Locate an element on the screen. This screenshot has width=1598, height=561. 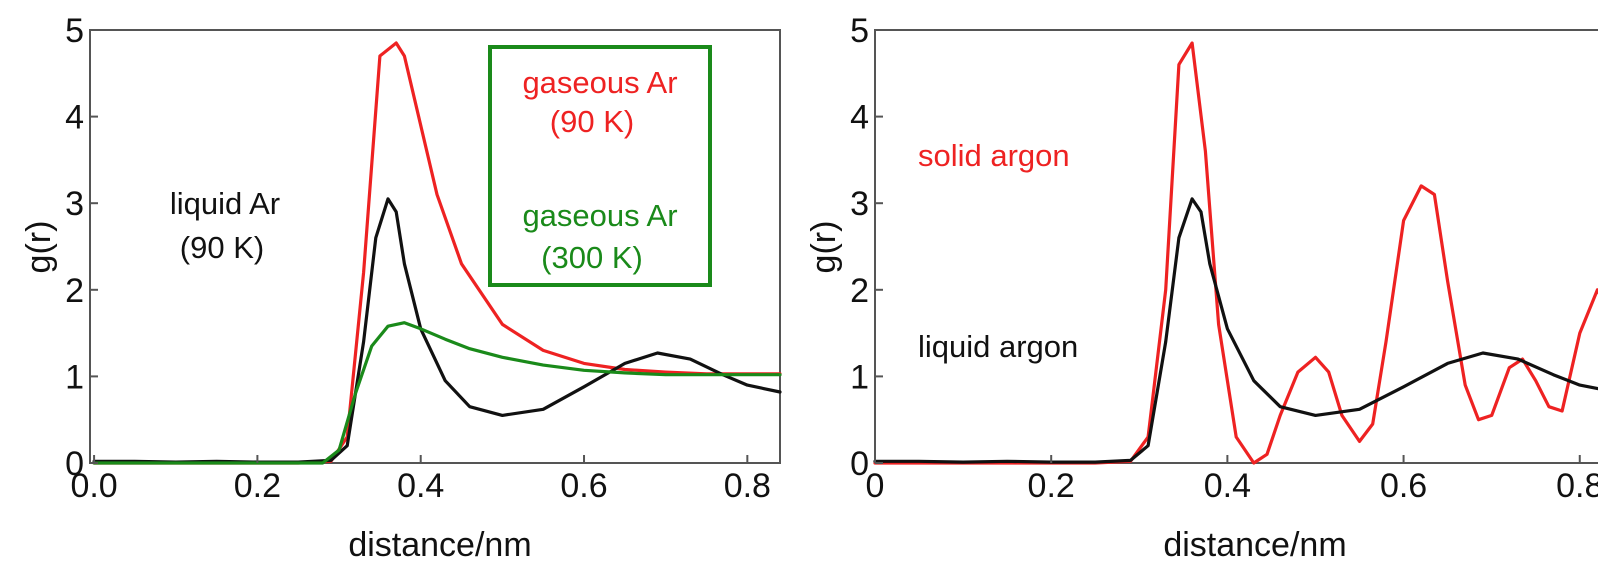
annotation-liquid-ar: liquid Ar is located at coordinates (225, 203).